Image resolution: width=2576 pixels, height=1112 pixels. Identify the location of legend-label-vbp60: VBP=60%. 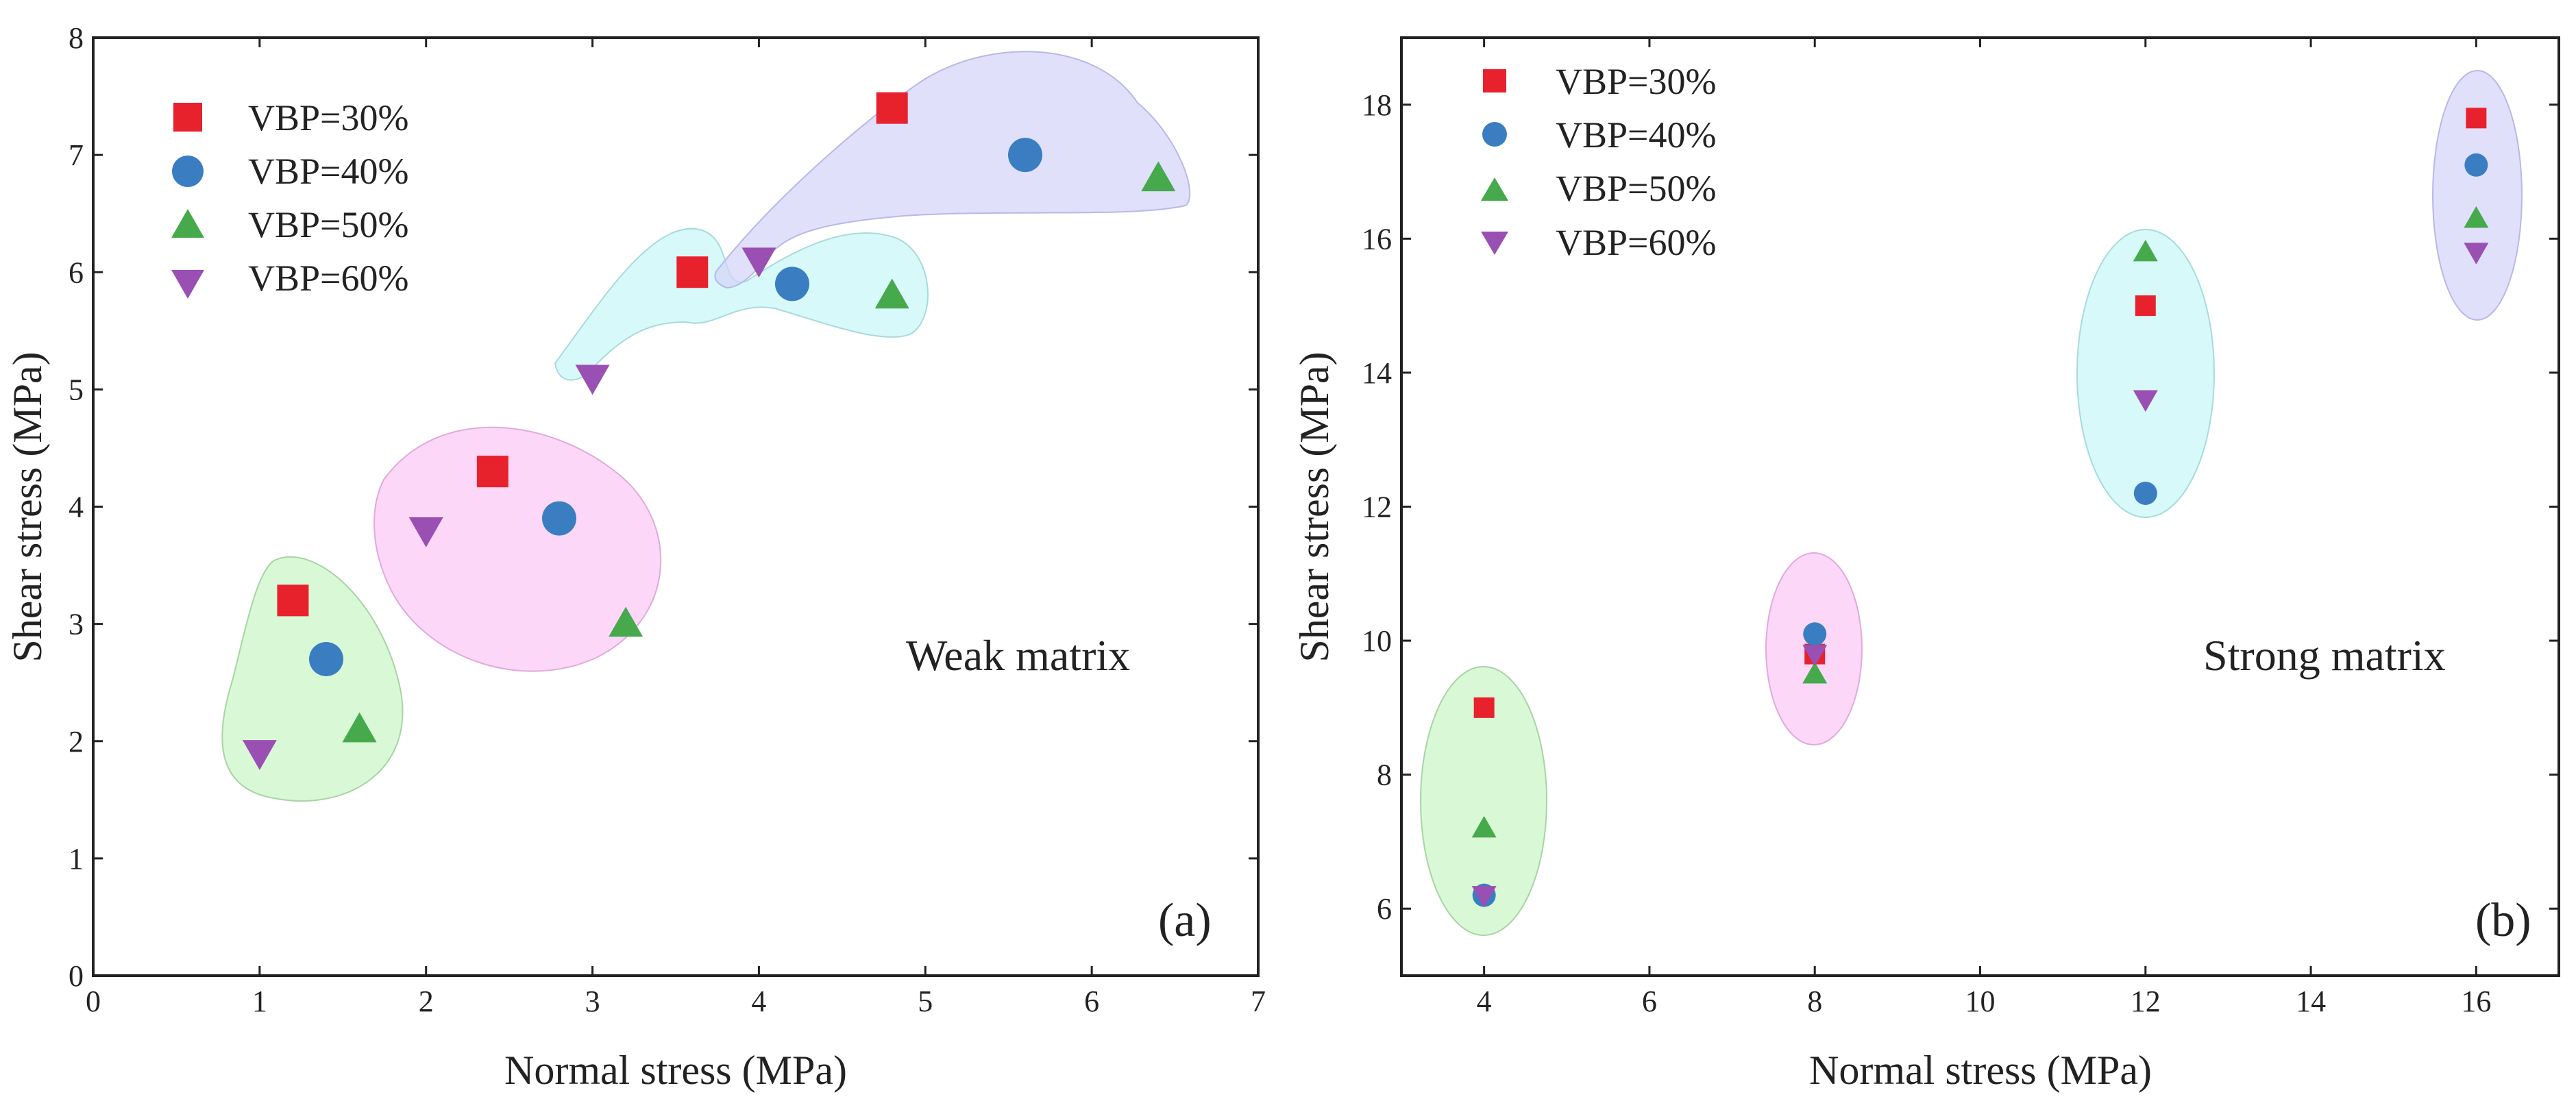
(328, 278).